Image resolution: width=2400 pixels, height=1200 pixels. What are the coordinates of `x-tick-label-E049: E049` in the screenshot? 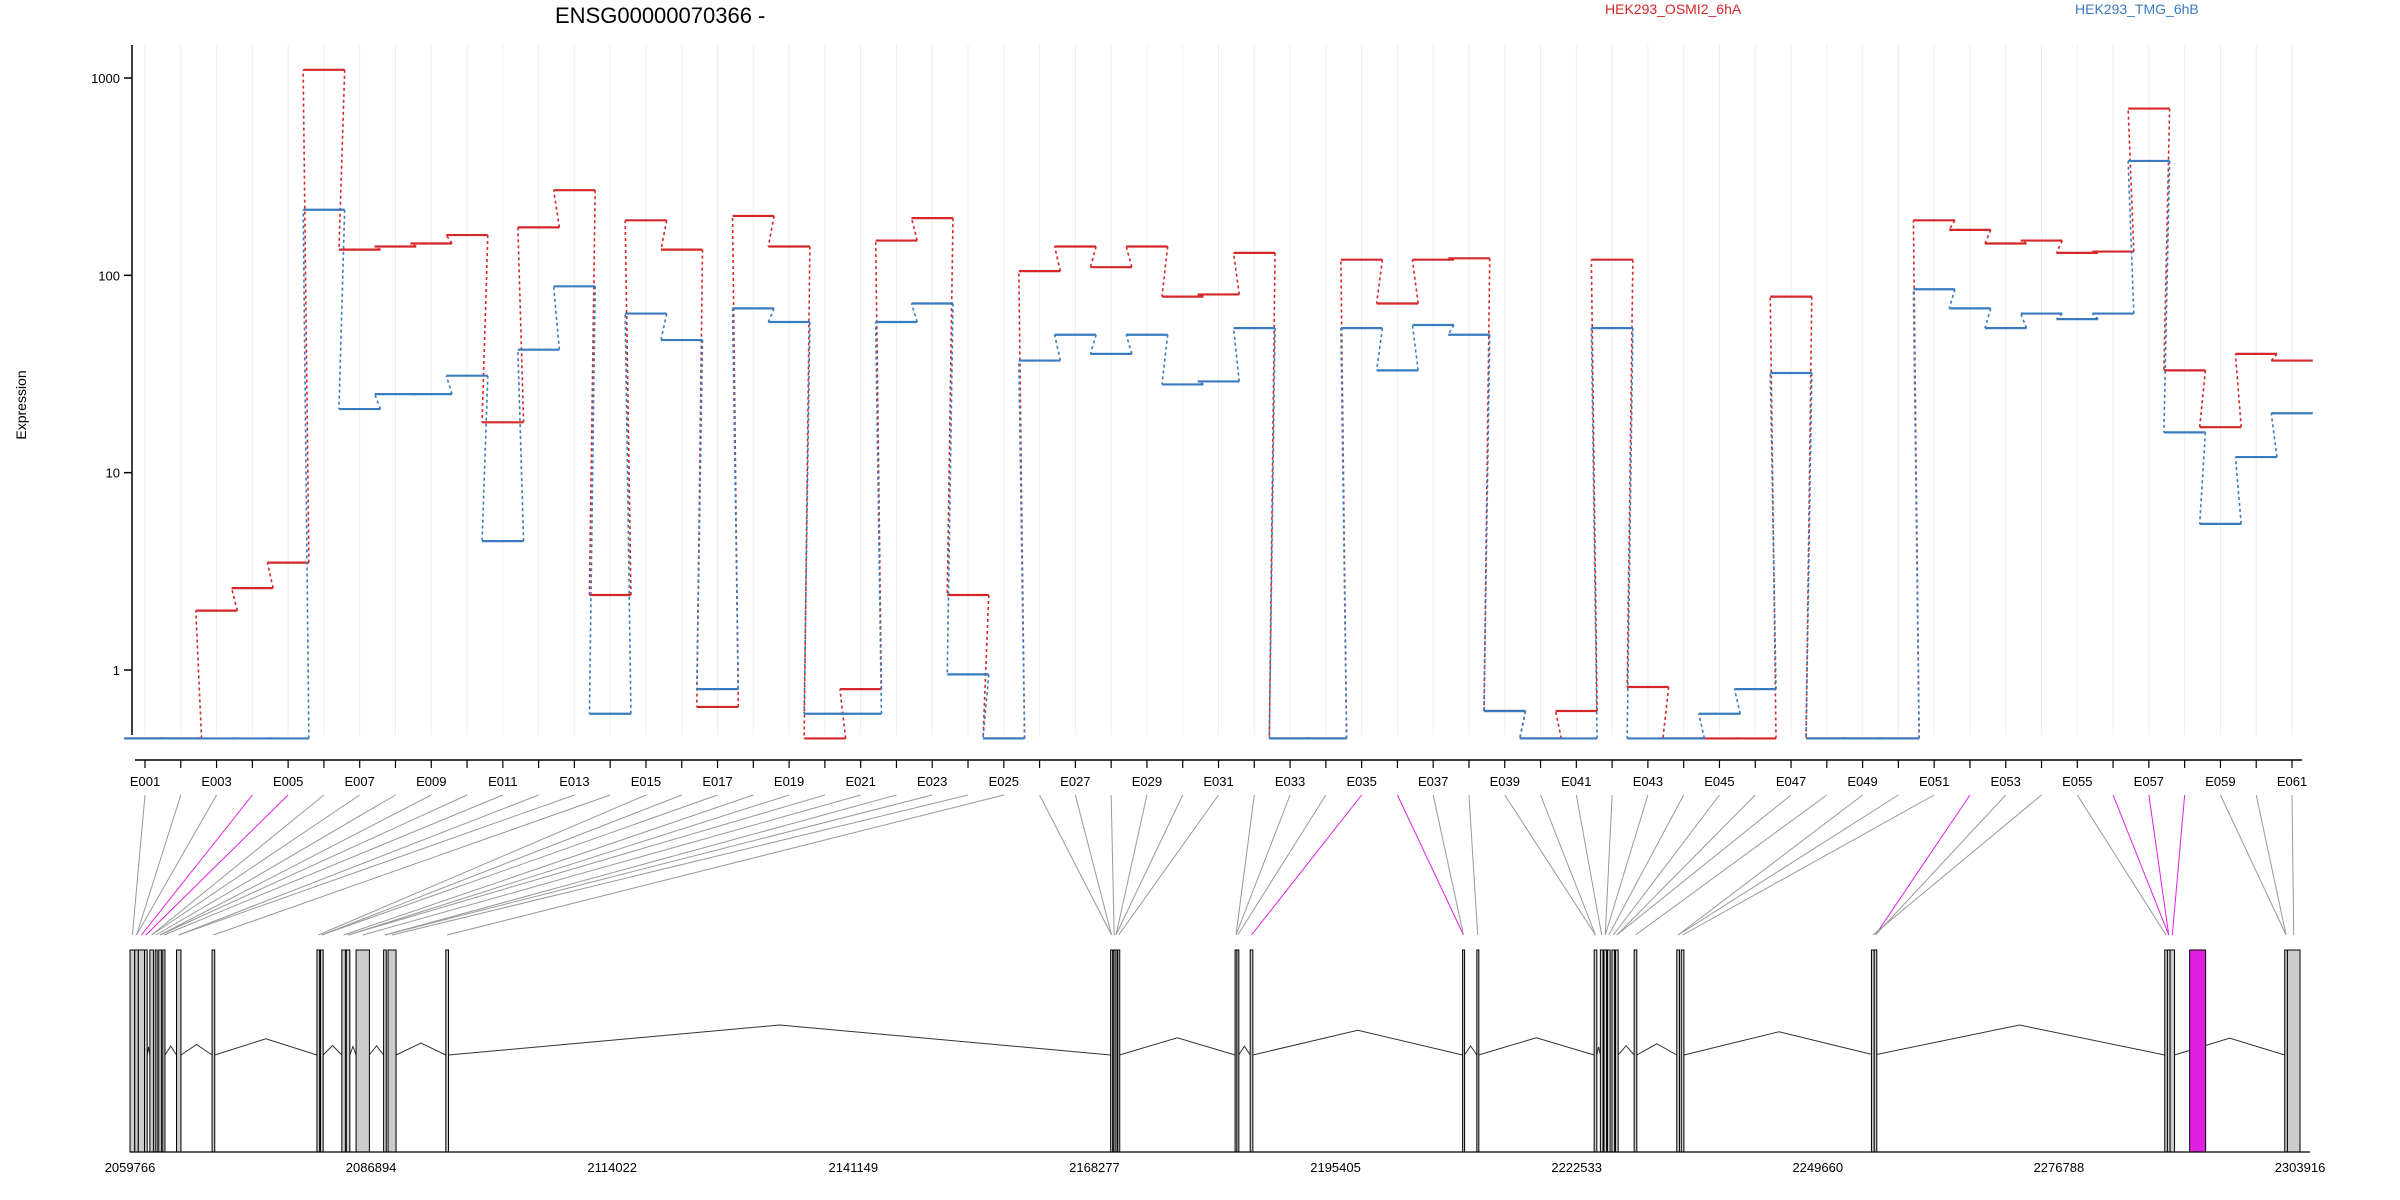 It's located at (1862, 781).